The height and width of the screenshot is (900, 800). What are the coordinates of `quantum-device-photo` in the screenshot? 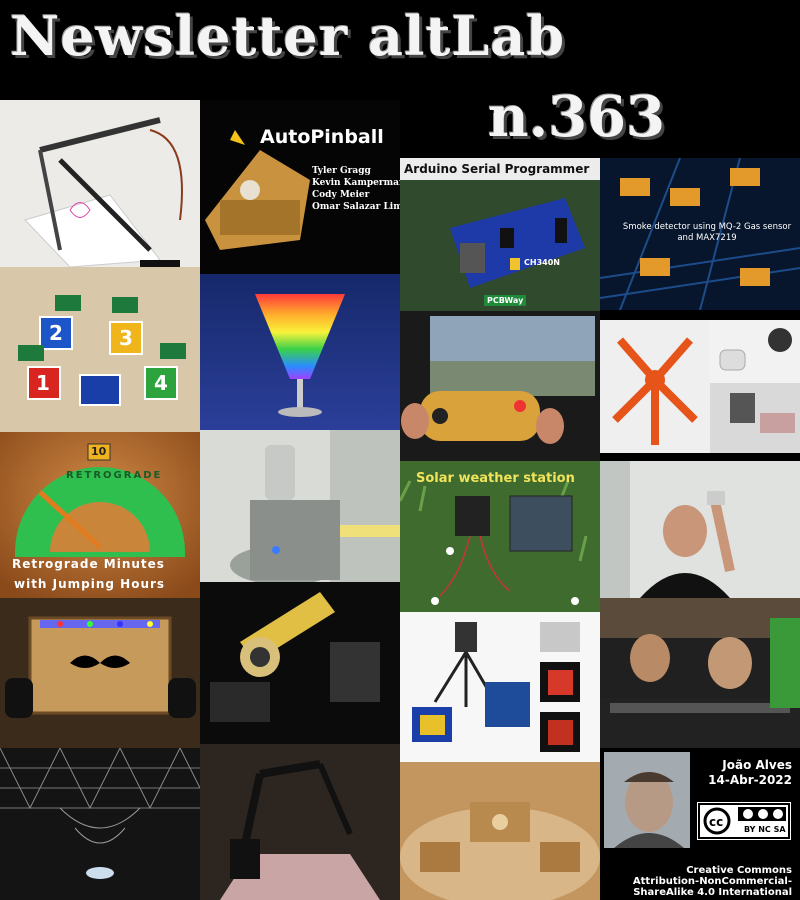 It's located at (500, 831).